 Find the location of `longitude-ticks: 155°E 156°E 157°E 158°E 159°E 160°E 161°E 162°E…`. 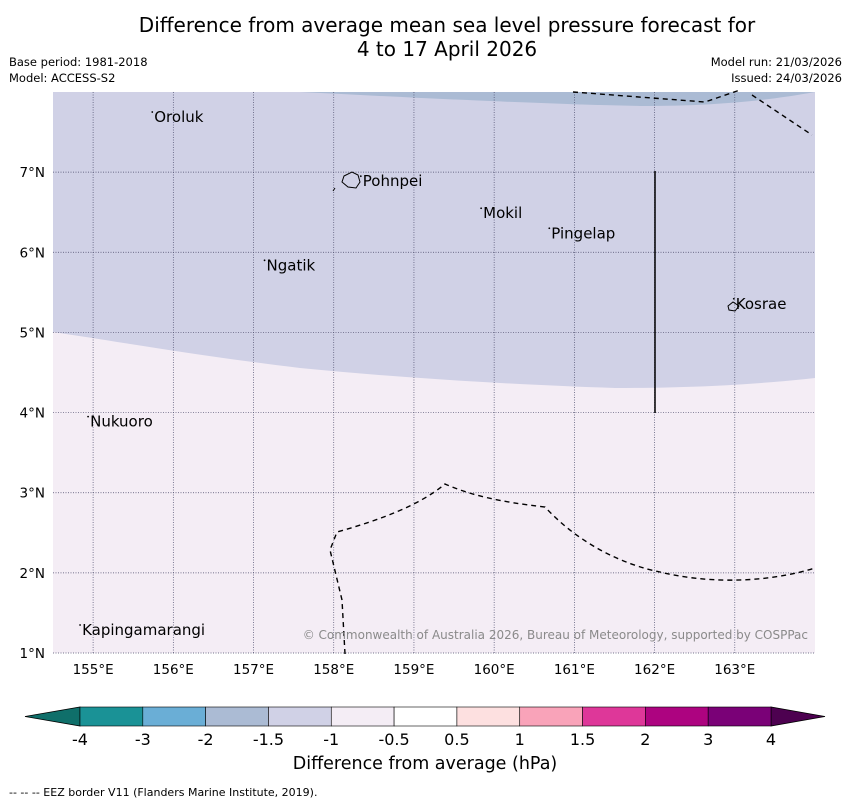

longitude-ticks: 155°E 156°E 157°E 158°E 159°E 160°E 161°E 162°E… is located at coordinates (414, 670).